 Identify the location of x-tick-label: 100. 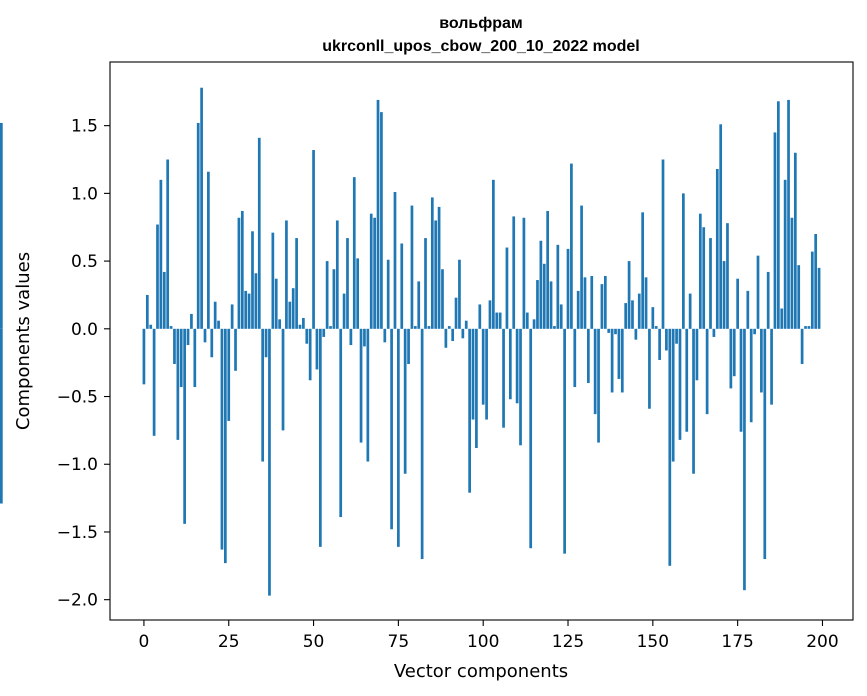
(483, 642).